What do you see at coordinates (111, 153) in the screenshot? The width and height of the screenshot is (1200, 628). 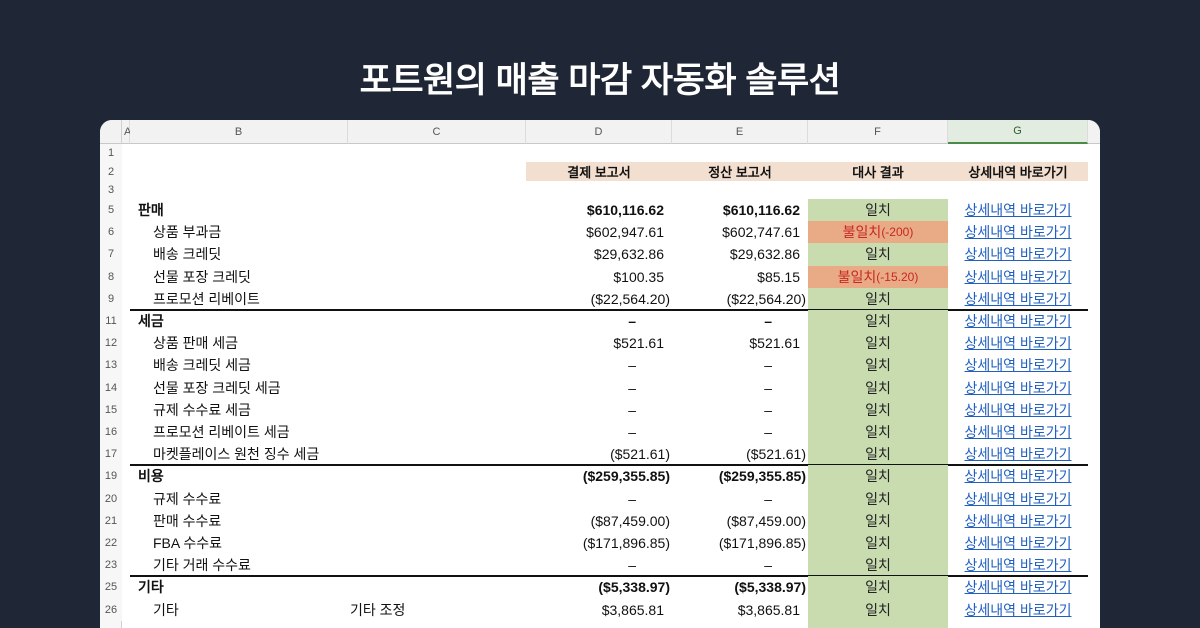 I see `row-number: 1` at bounding box center [111, 153].